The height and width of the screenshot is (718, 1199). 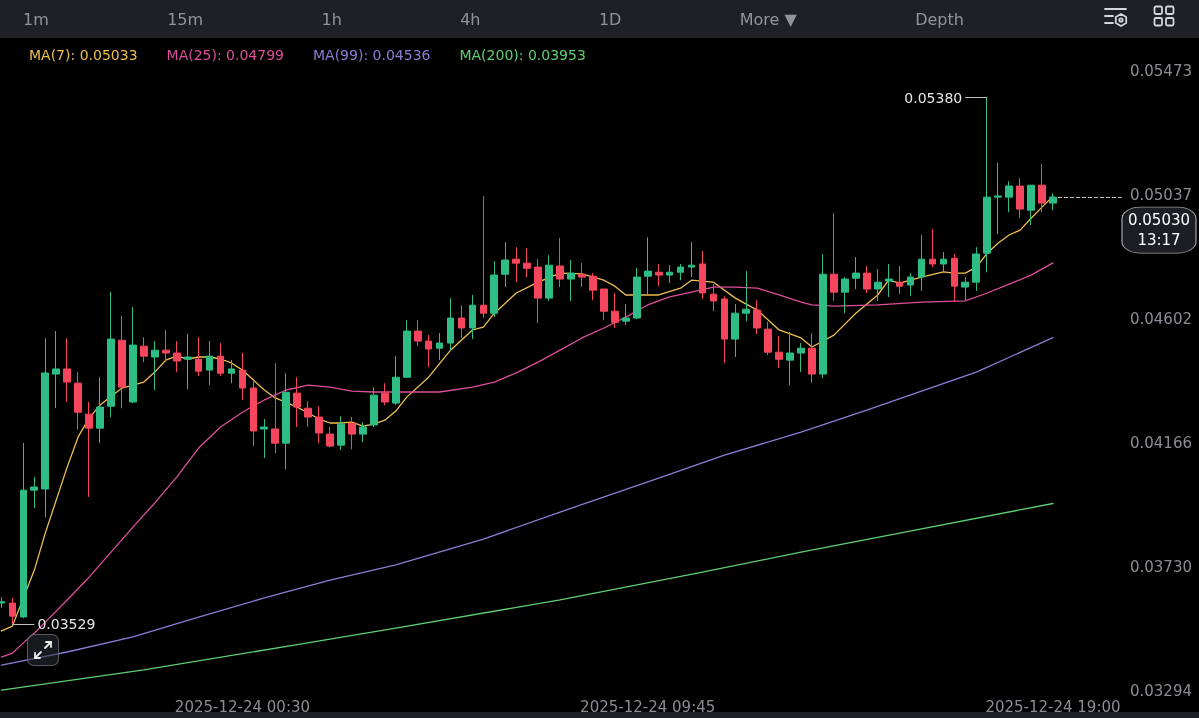 I want to click on annotation: 1h, so click(x=331, y=19).